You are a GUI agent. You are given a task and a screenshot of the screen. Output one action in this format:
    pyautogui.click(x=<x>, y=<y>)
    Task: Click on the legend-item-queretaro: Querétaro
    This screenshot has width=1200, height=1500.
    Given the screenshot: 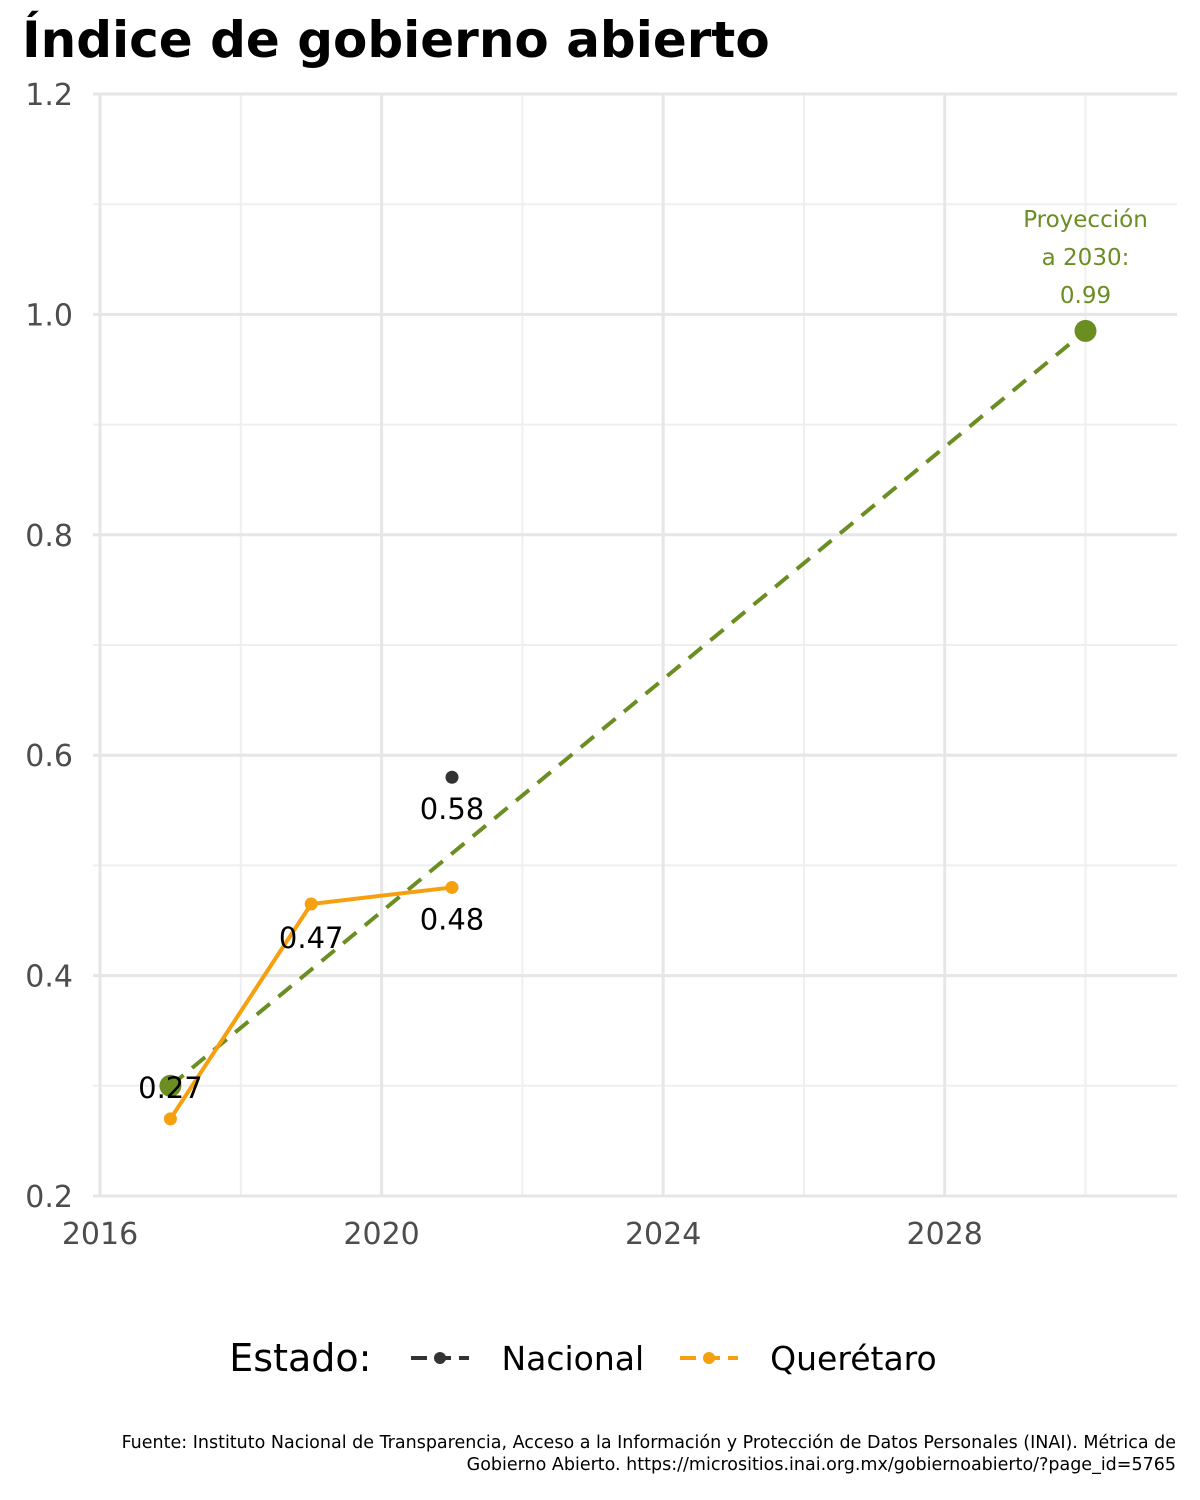 What is the action you would take?
    pyautogui.click(x=807, y=1358)
    